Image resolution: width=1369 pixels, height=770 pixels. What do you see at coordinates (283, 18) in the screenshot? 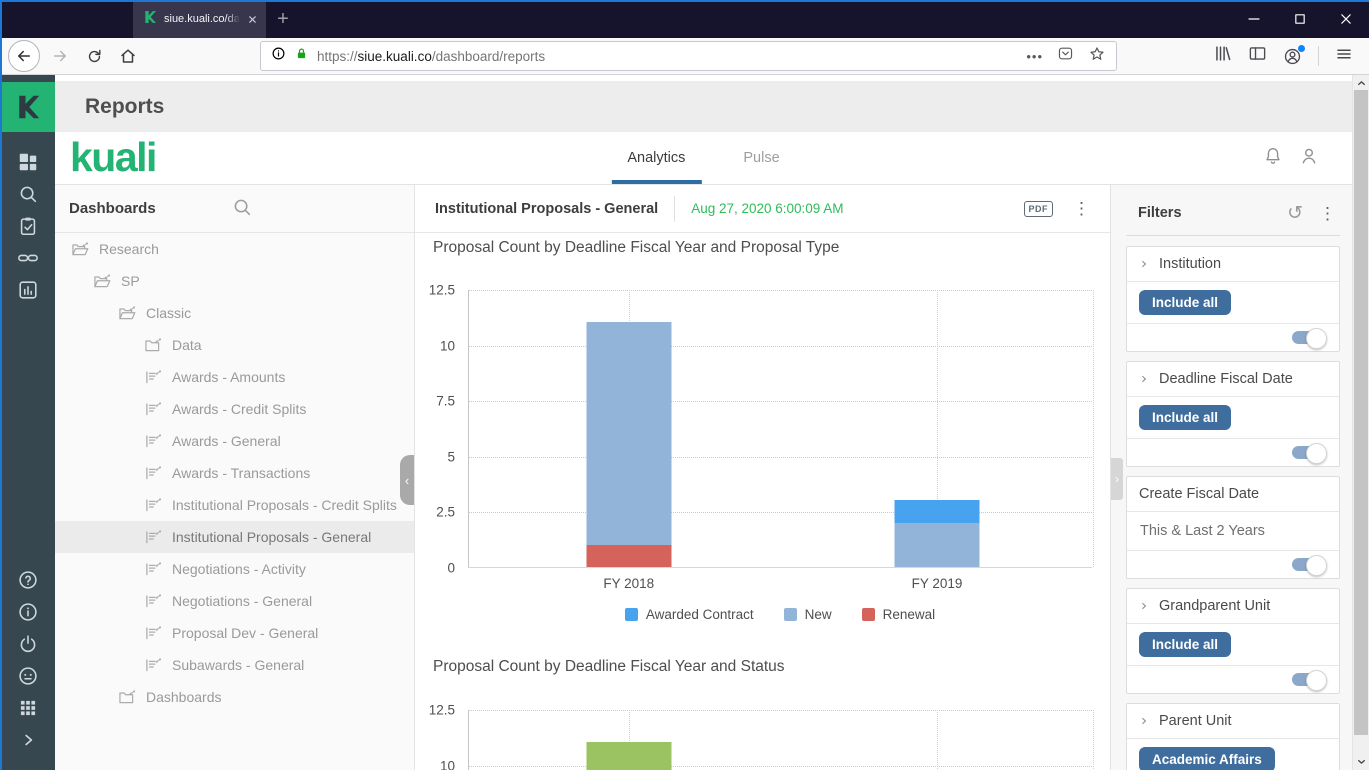
I see `new-tab-button: +` at bounding box center [283, 18].